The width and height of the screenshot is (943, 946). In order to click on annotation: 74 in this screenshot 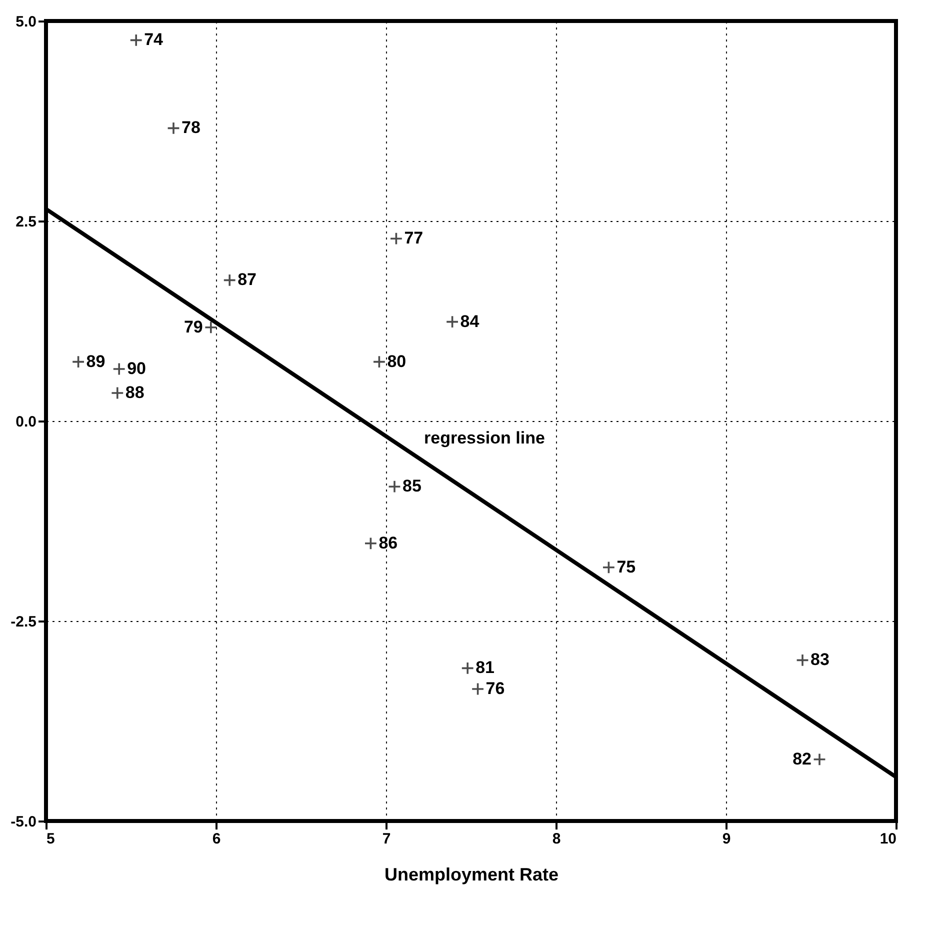, I will do `click(154, 40)`.